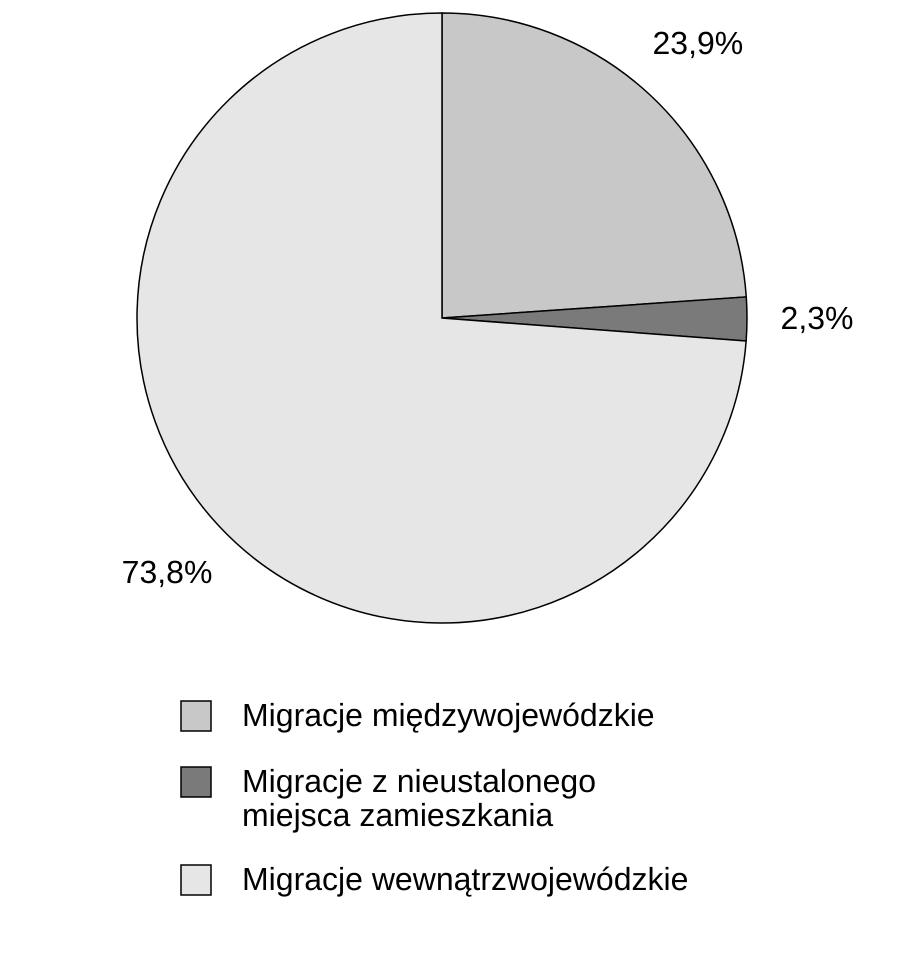  I want to click on legend-label: Migracje międzywojewódzkie, so click(448, 715).